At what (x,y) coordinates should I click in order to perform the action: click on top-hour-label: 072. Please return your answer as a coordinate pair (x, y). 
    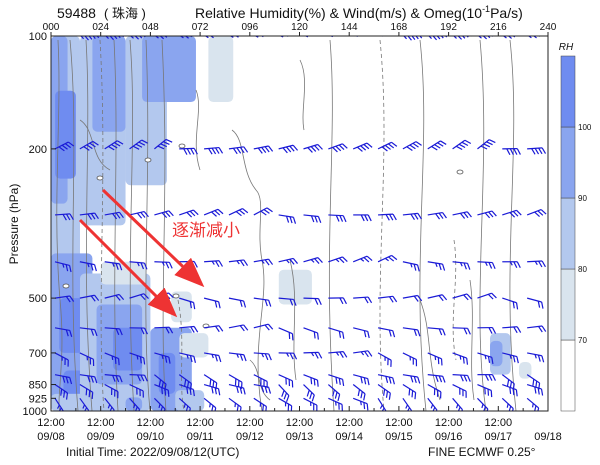
    Looking at the image, I should click on (200, 27).